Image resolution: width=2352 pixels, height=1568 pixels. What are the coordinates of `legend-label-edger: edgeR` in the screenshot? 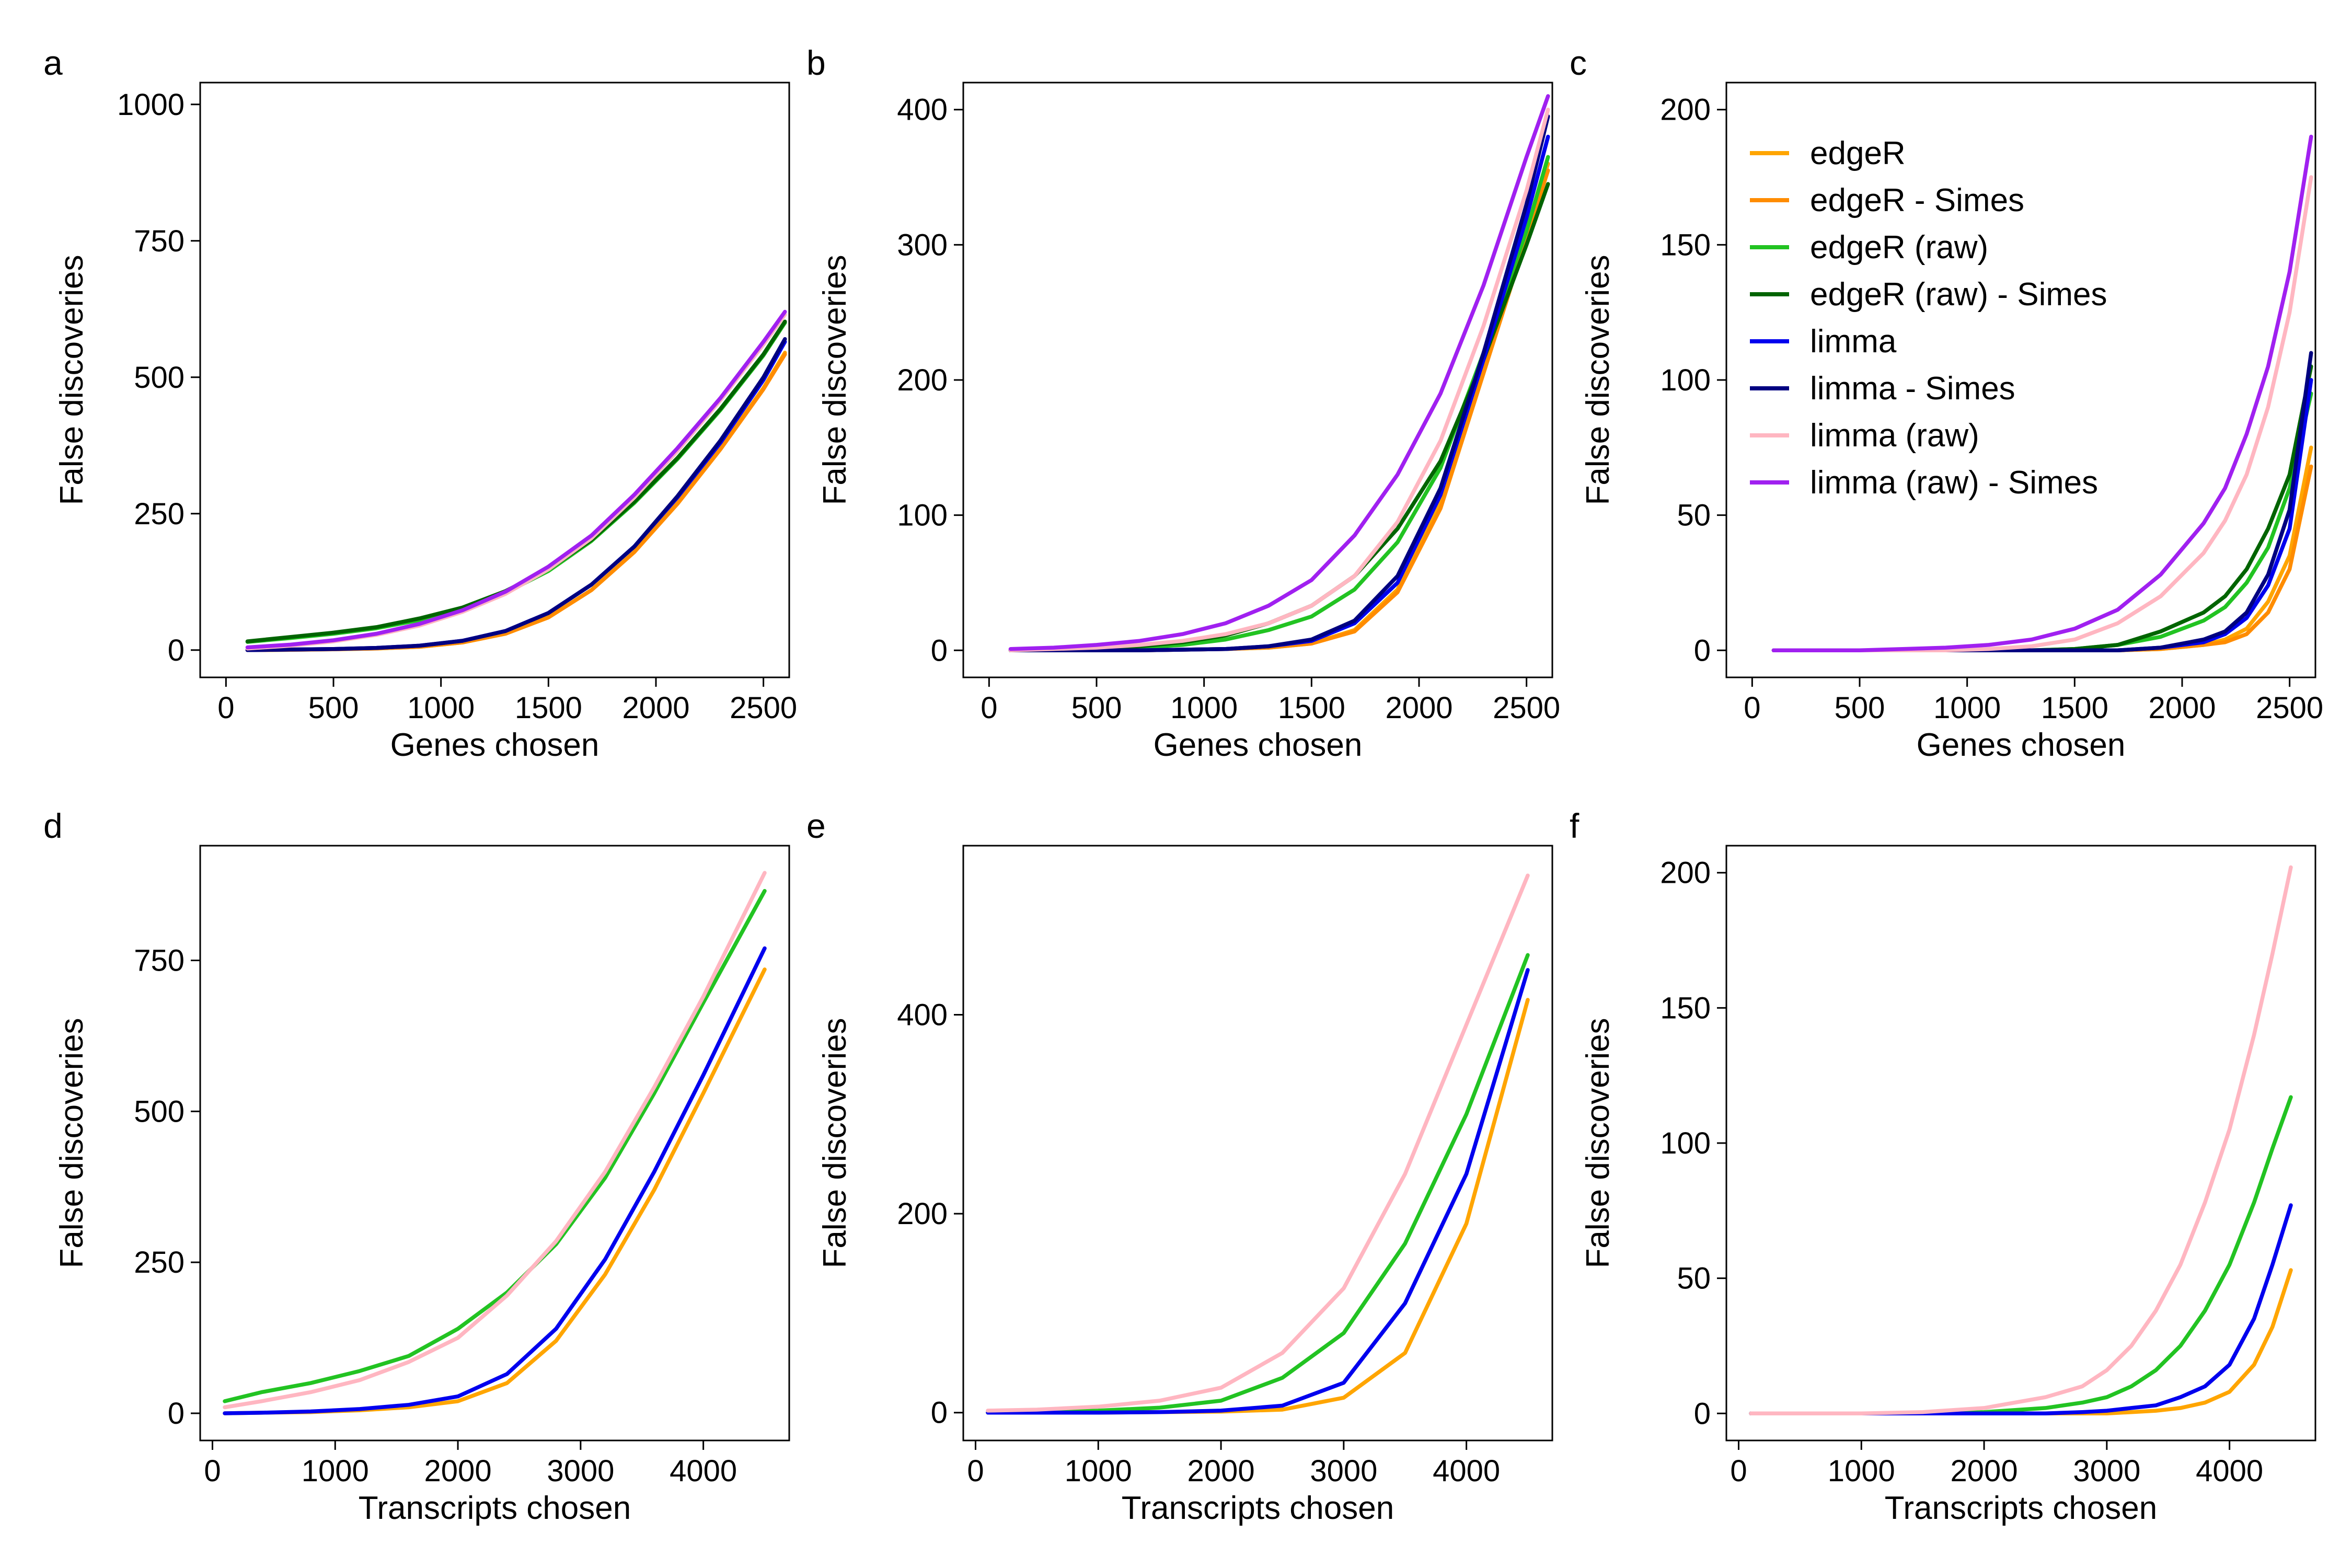 It's located at (1858, 153).